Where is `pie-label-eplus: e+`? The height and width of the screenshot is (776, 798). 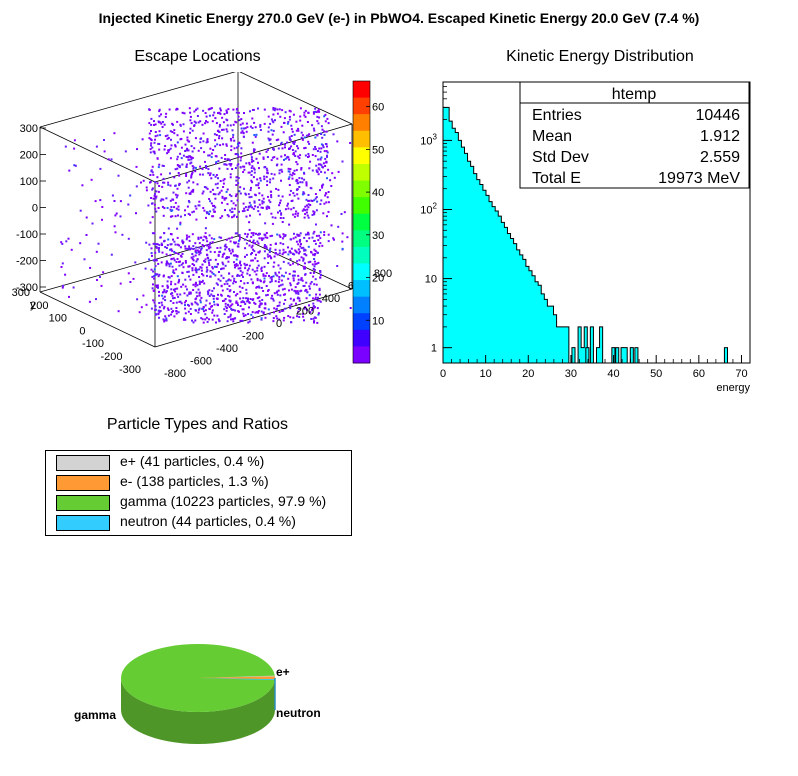 pie-label-eplus: e+ is located at coordinates (283, 672).